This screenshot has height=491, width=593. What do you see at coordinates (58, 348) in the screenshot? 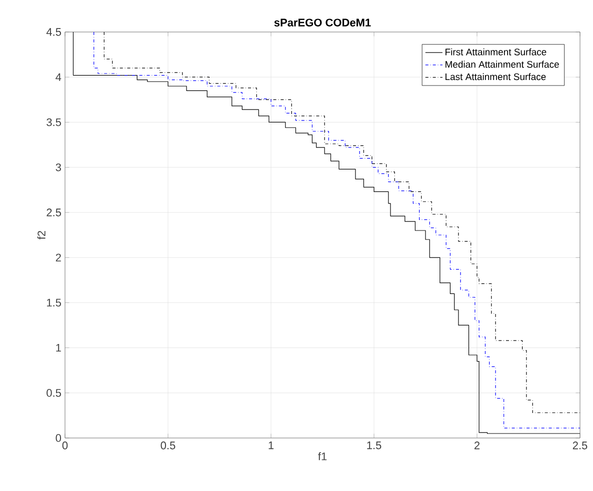
I see `y-tick-label: 1` at bounding box center [58, 348].